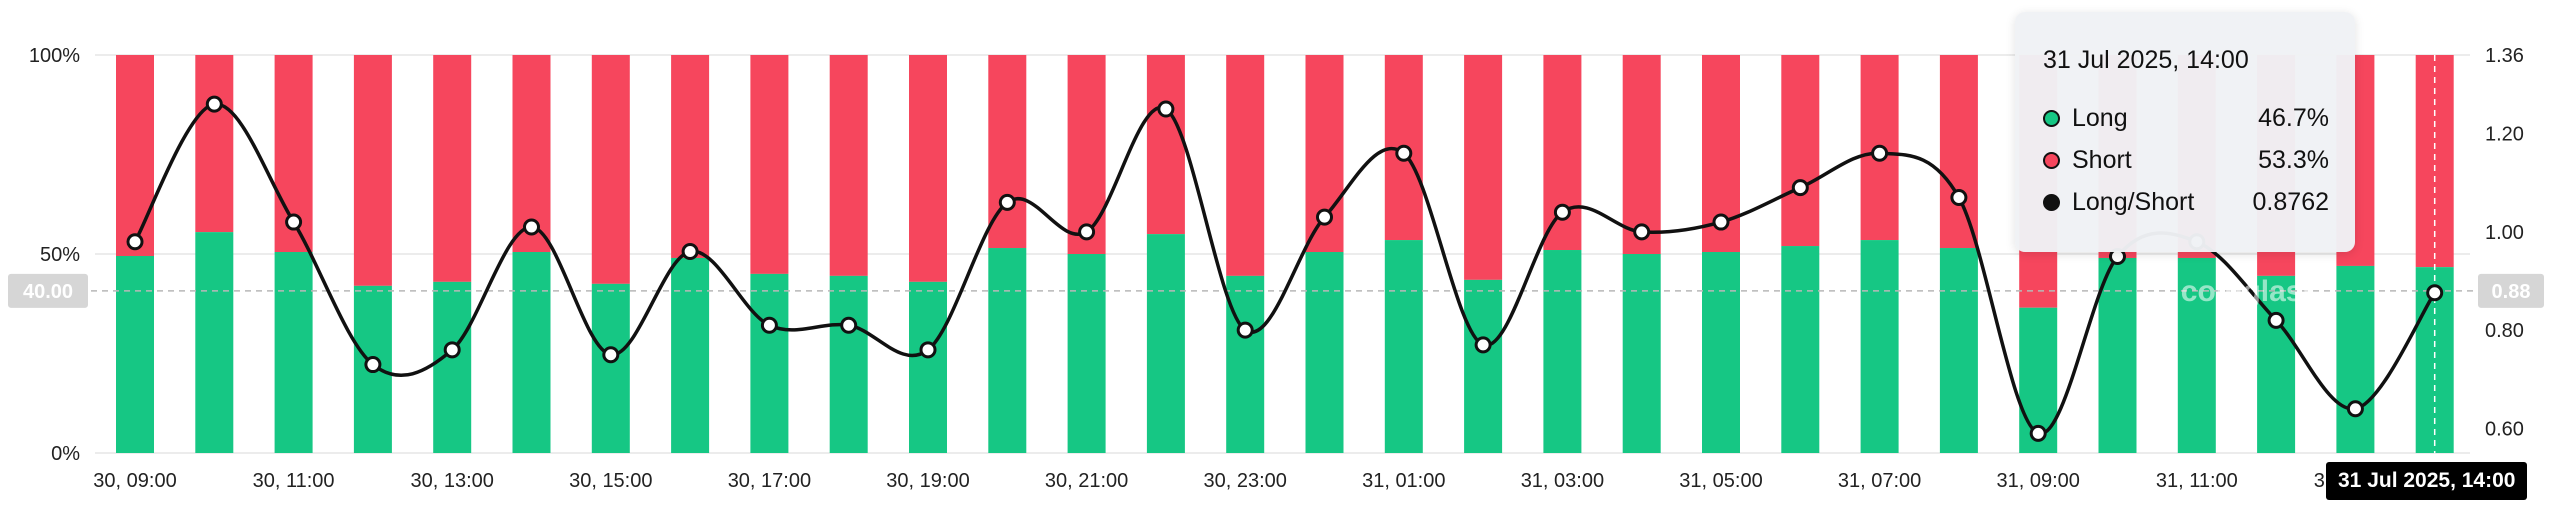 The height and width of the screenshot is (515, 2560). I want to click on x-axis-tick-label: 31, 03:00, so click(1562, 481).